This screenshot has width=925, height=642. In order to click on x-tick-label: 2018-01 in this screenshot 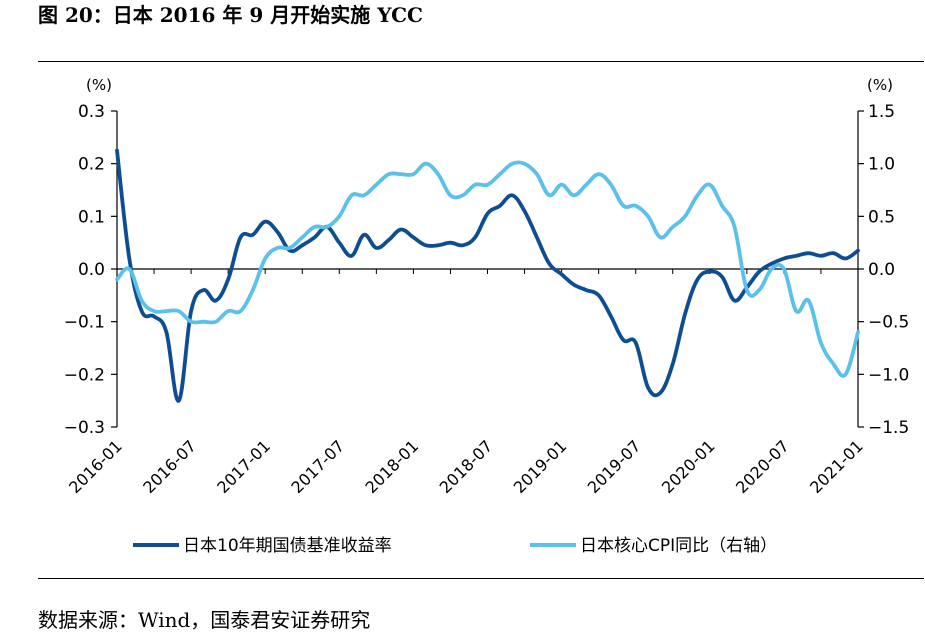, I will do `click(392, 466)`.